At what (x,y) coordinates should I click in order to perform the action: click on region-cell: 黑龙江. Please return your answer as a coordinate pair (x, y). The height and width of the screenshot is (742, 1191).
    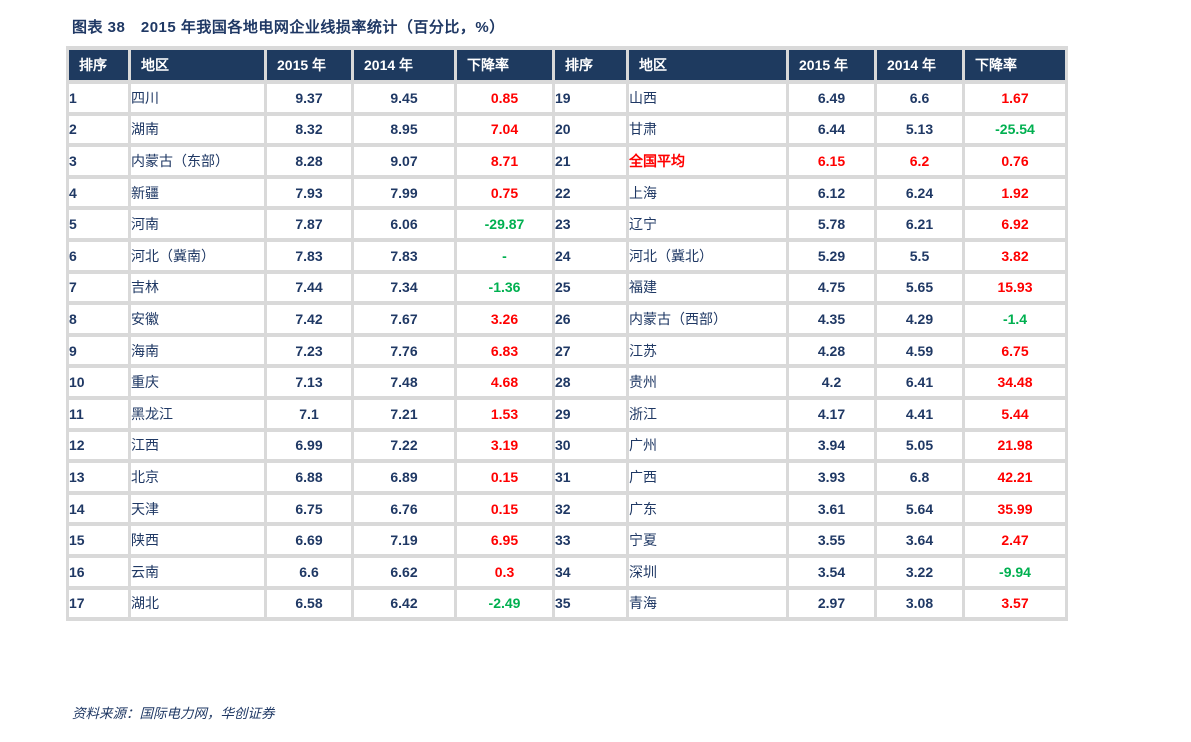
    Looking at the image, I should click on (197, 413).